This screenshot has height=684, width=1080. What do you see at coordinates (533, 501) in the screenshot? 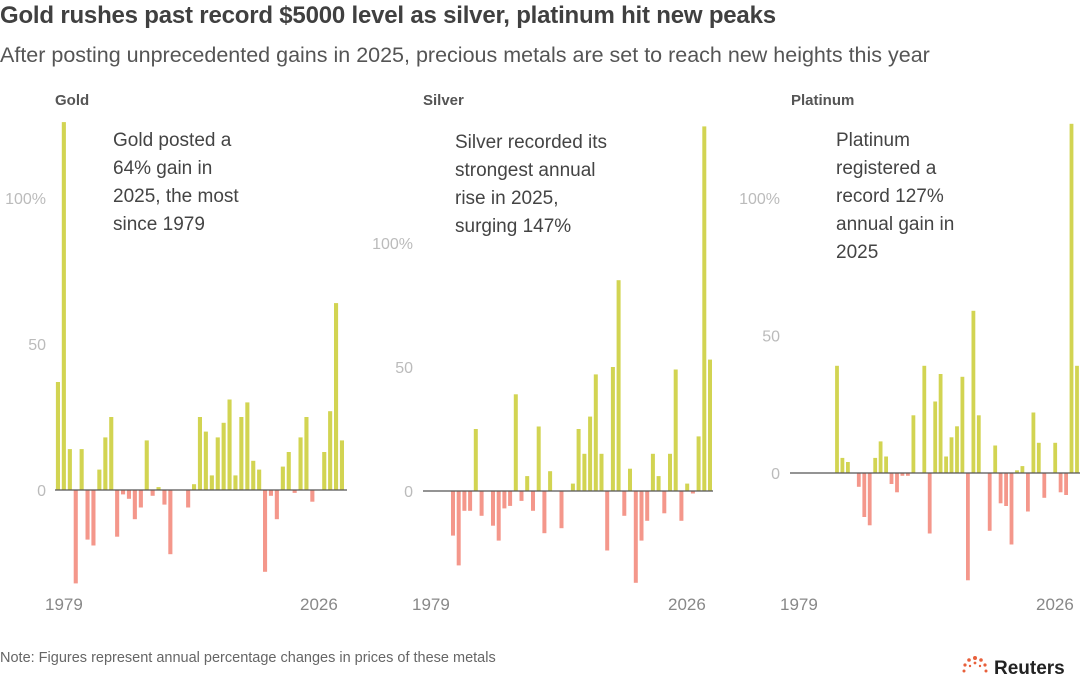
I see `bar-silver-1995` at bounding box center [533, 501].